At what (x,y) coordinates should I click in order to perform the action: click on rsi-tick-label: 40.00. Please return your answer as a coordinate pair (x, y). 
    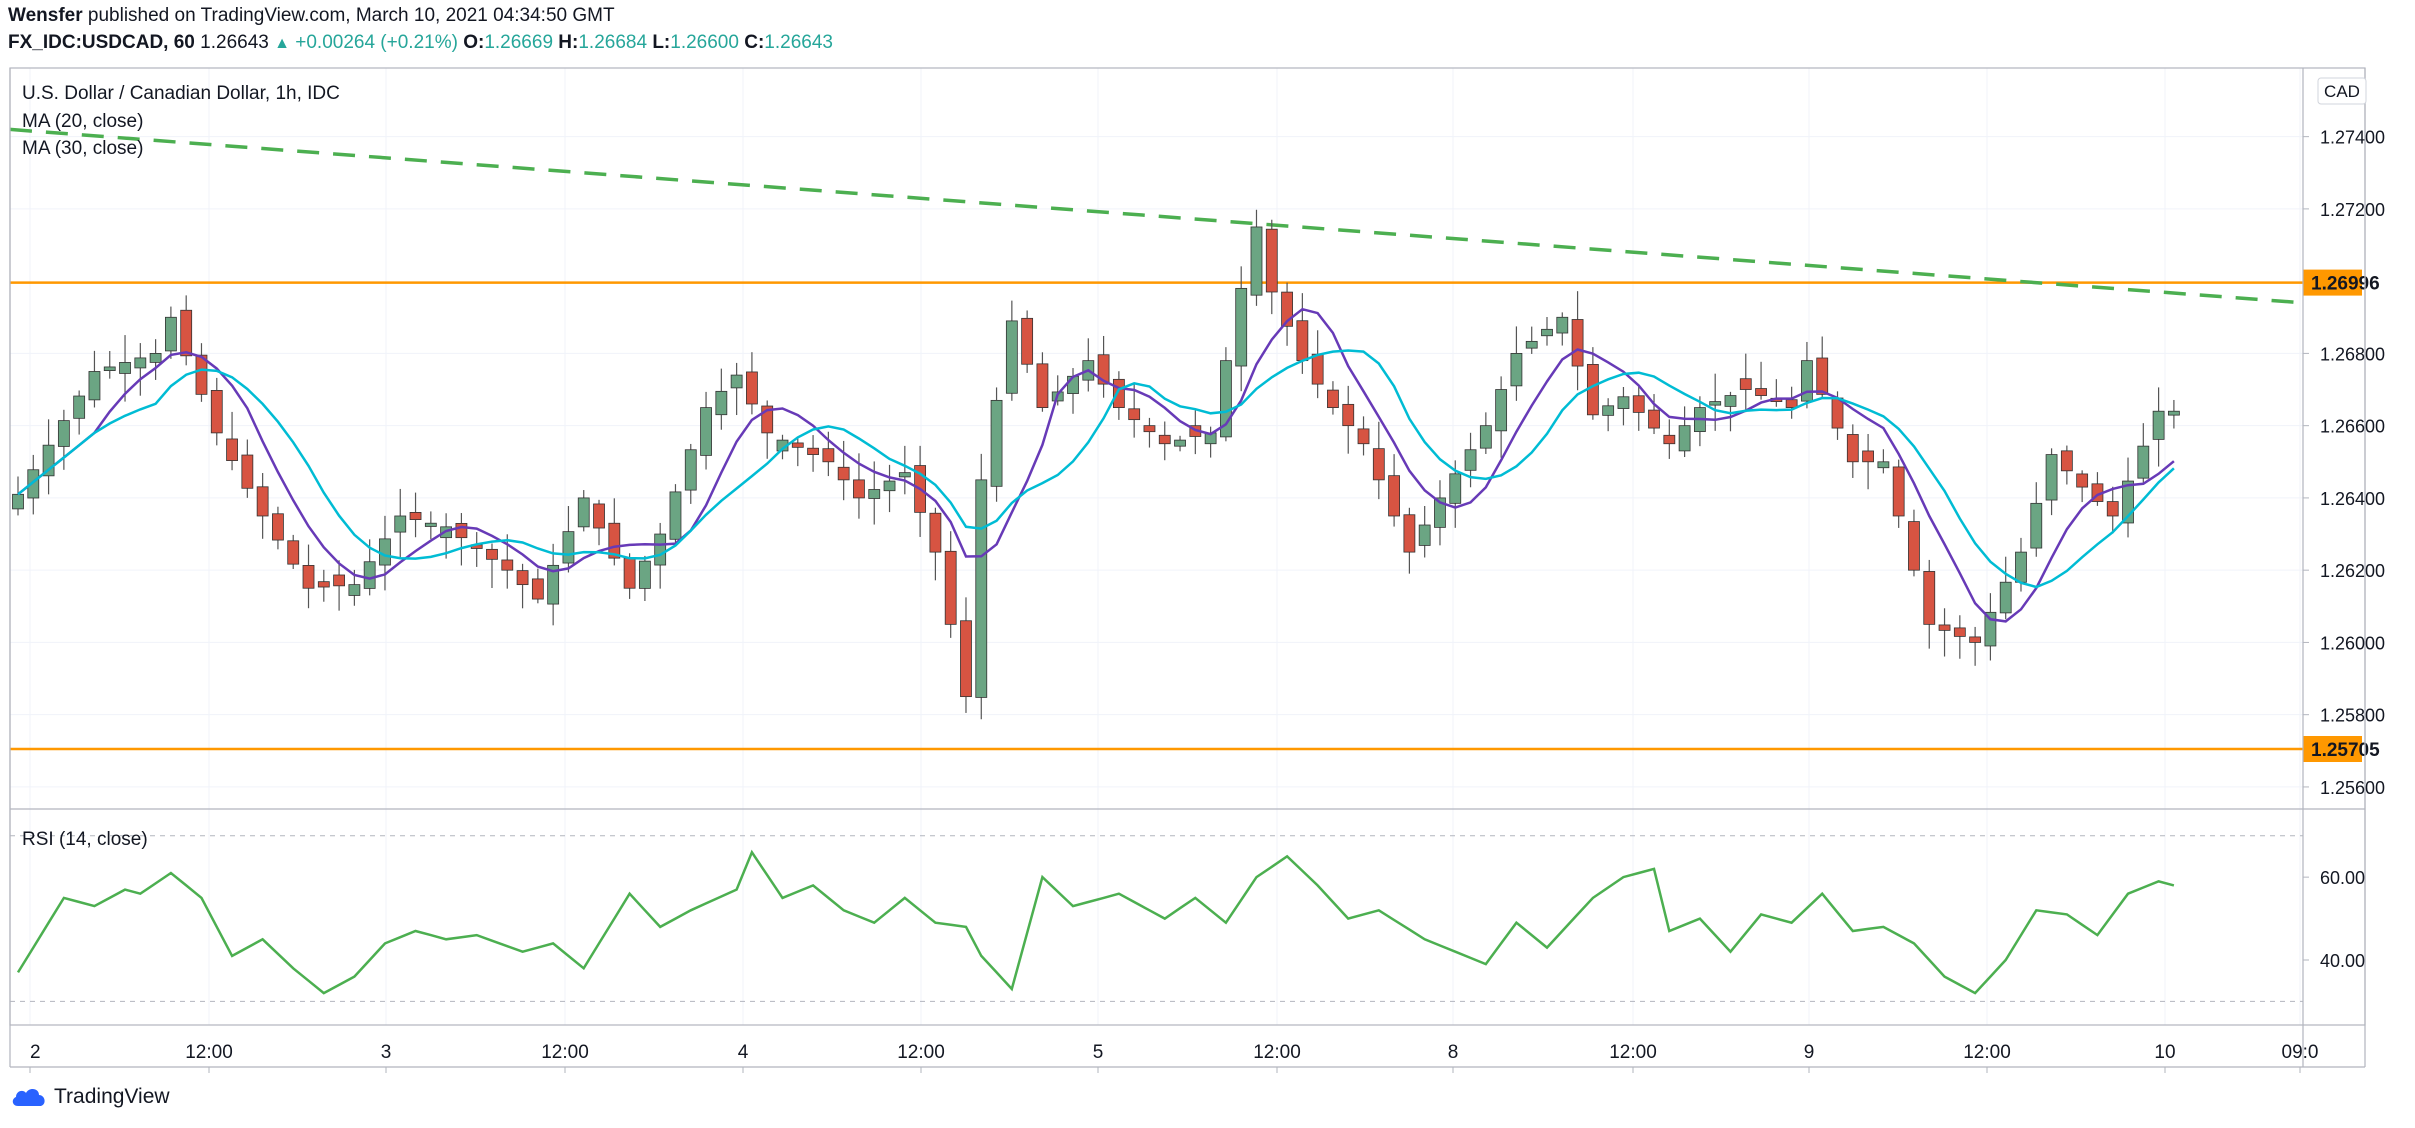
    Looking at the image, I should click on (2342, 961).